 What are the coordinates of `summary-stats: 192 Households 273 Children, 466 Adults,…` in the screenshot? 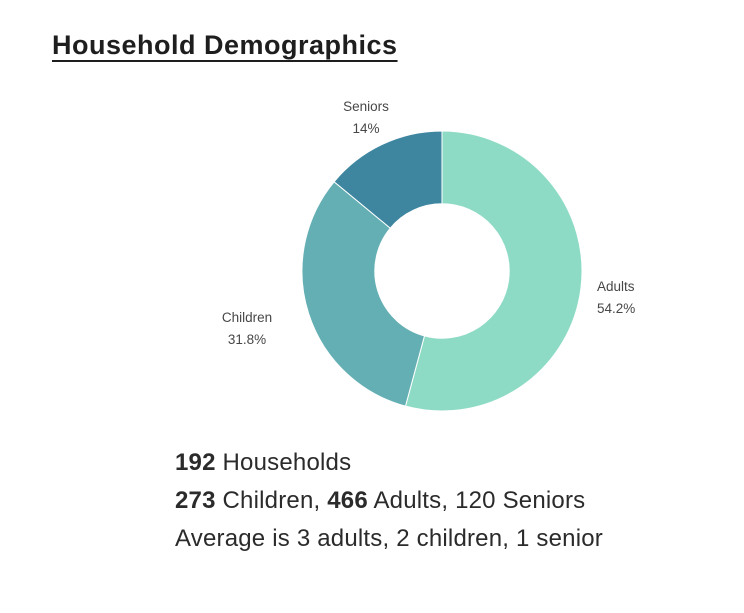 It's located at (389, 501).